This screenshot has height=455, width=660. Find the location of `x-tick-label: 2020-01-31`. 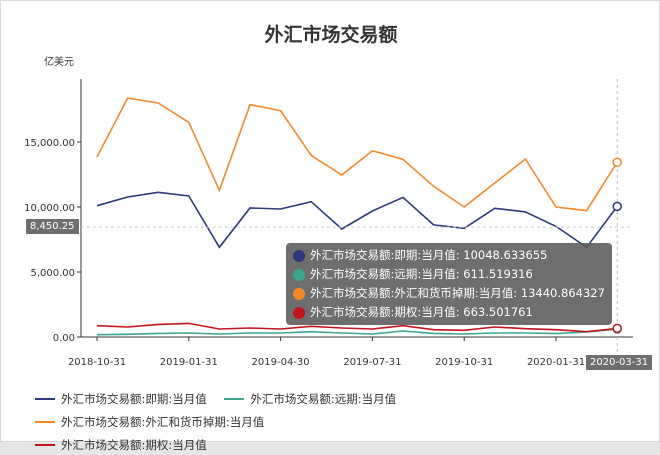

x-tick-label: 2020-01-31 is located at coordinates (556, 362).